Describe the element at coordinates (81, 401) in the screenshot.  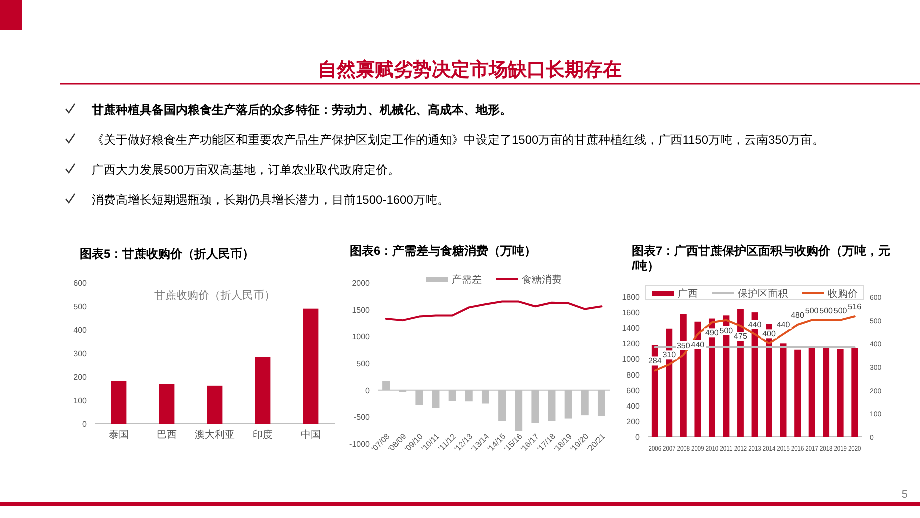
I see `y-tick-label: 100` at that location.